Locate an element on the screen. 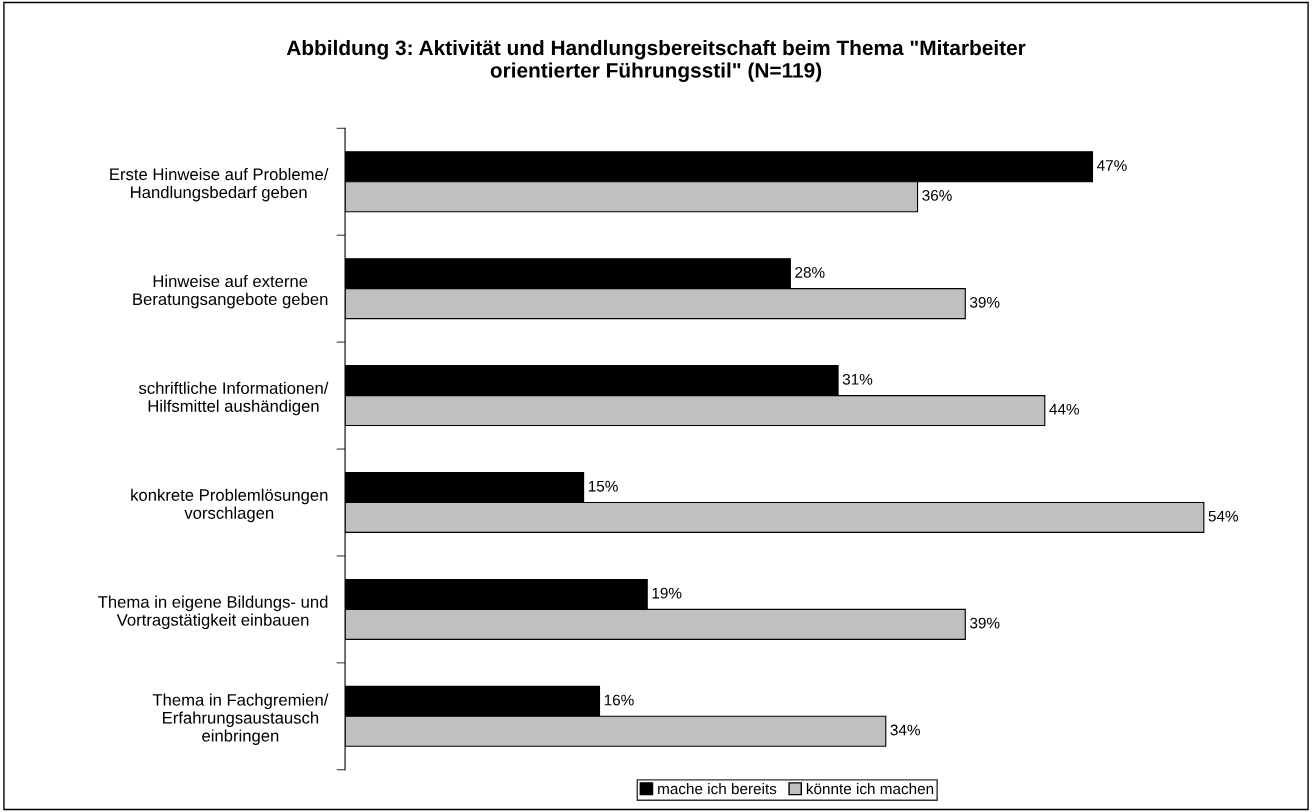 The image size is (1312, 812). data-label: 54% is located at coordinates (1223, 516).